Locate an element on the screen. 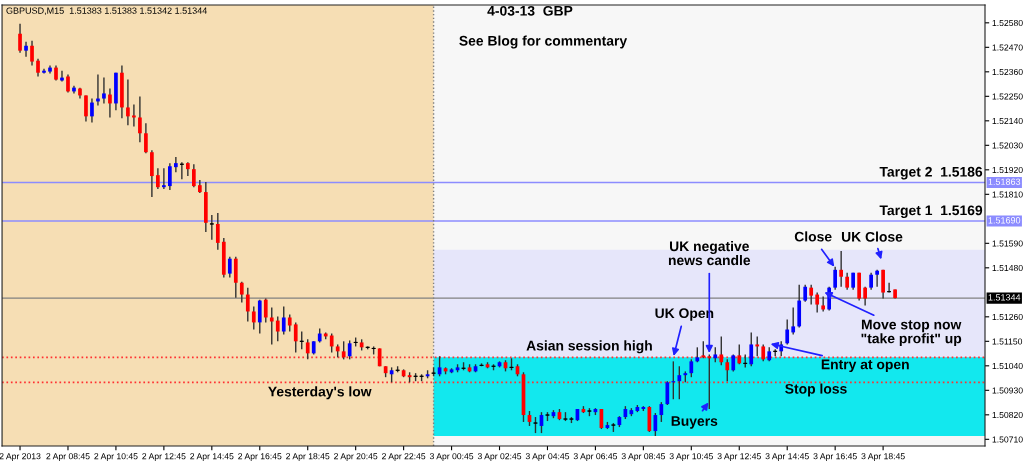 The height and width of the screenshot is (462, 1024). y-tick-label: 1.52140 is located at coordinates (1007, 121).